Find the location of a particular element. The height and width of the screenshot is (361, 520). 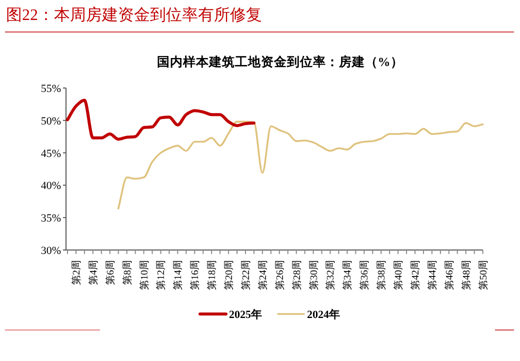

y-tick-label: 45% is located at coordinates (50, 154).